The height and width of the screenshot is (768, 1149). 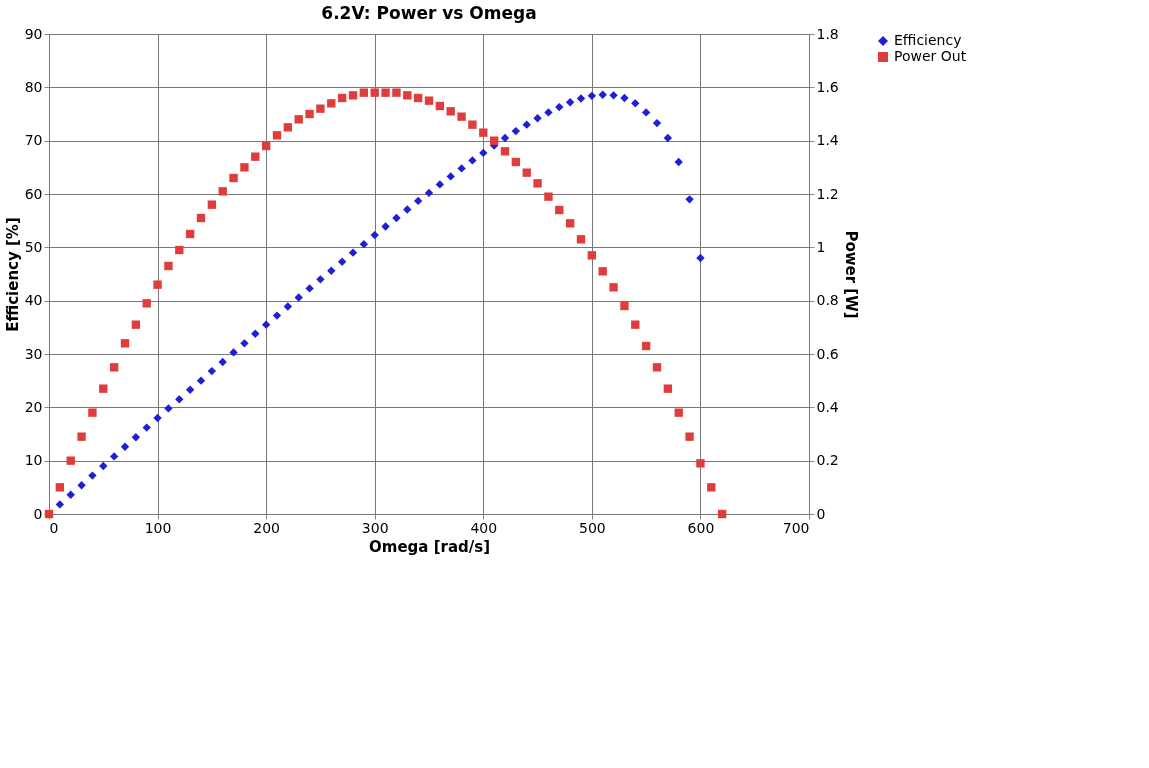 What do you see at coordinates (33, 406) in the screenshot?
I see `y-tick-label: 20` at bounding box center [33, 406].